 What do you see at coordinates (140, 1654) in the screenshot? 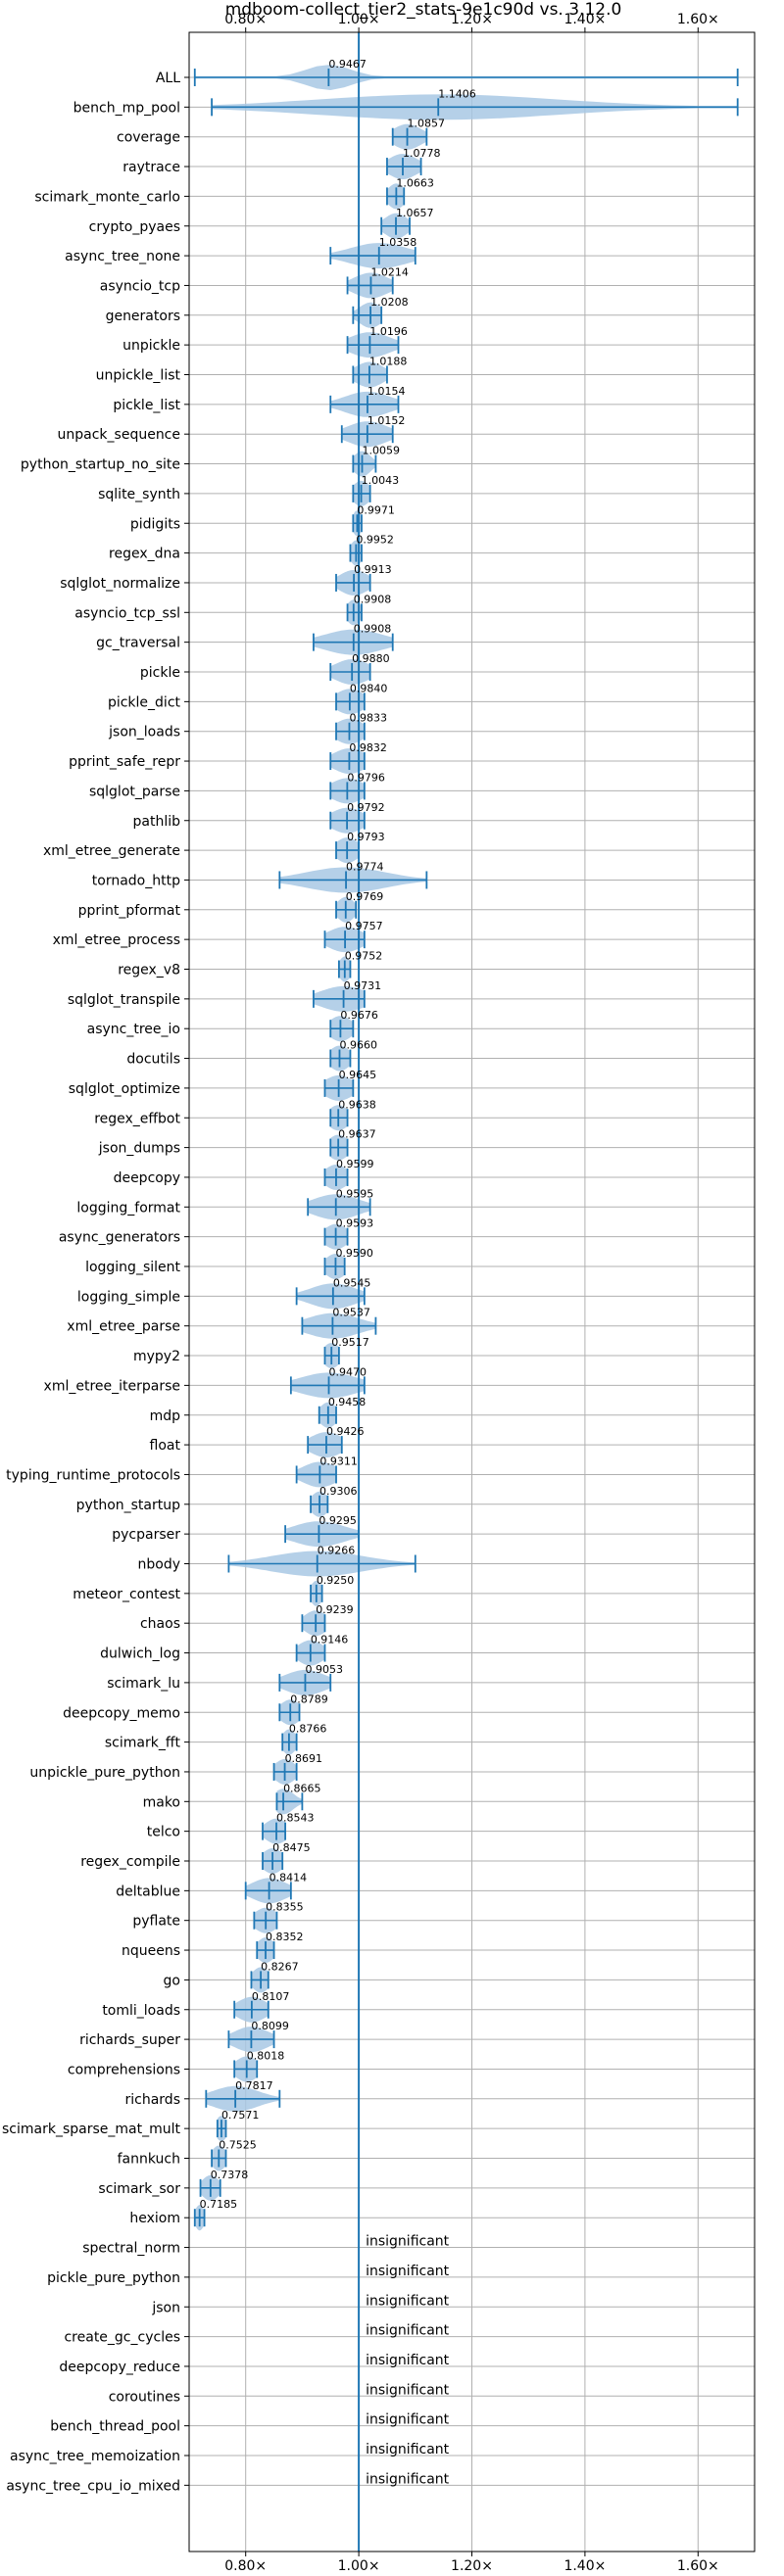
I see `benchmark-label: dulwich_log` at bounding box center [140, 1654].